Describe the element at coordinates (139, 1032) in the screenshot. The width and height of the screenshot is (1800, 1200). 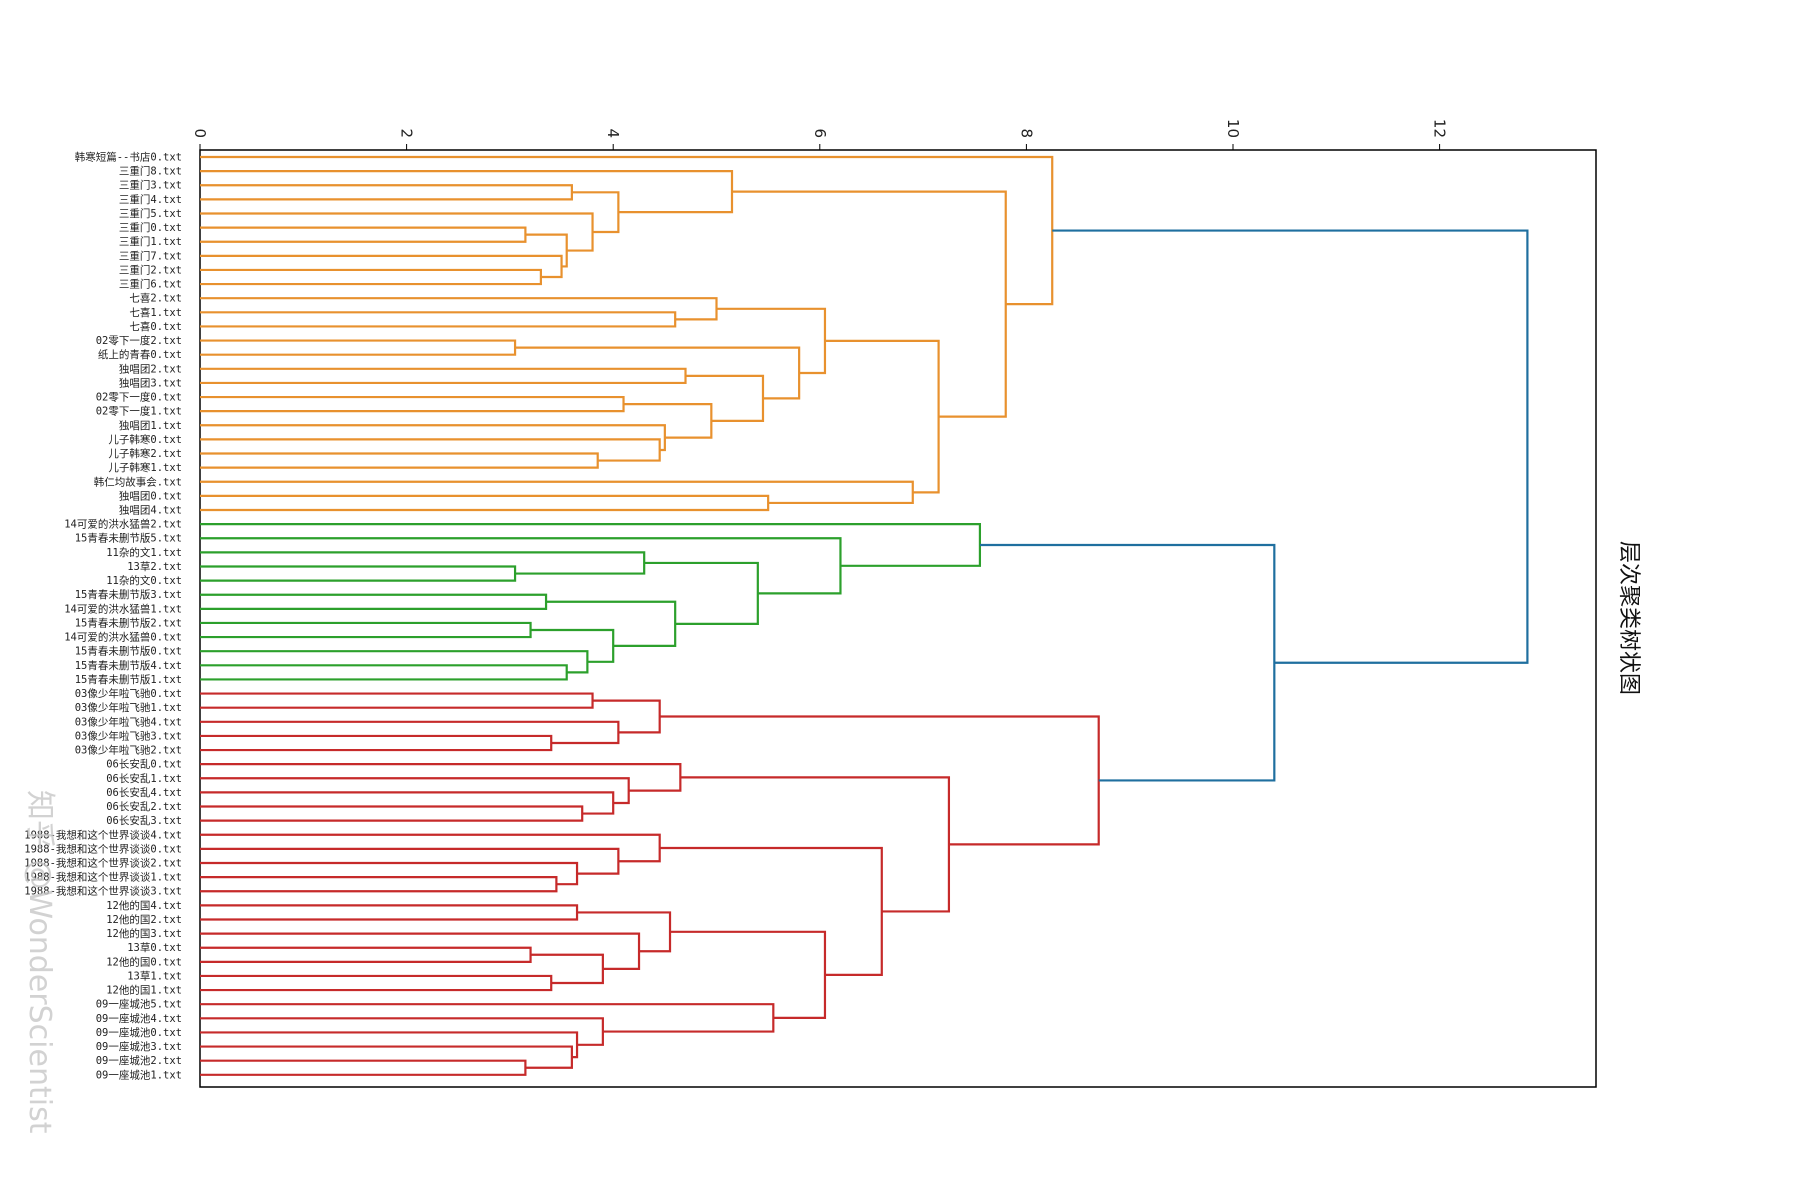
I see `leaf-label: 09一座城池0.txt` at that location.